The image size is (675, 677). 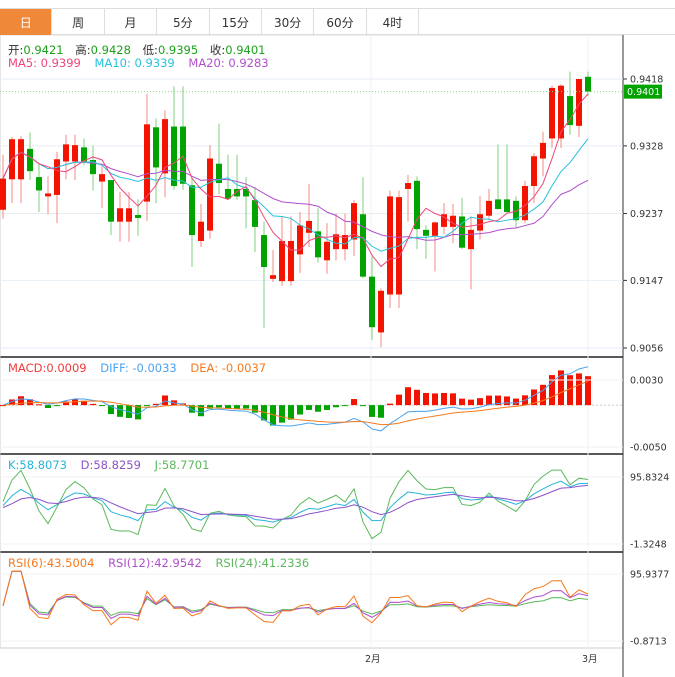 I want to click on tab-period-4: 15分, so click(x=236, y=22).